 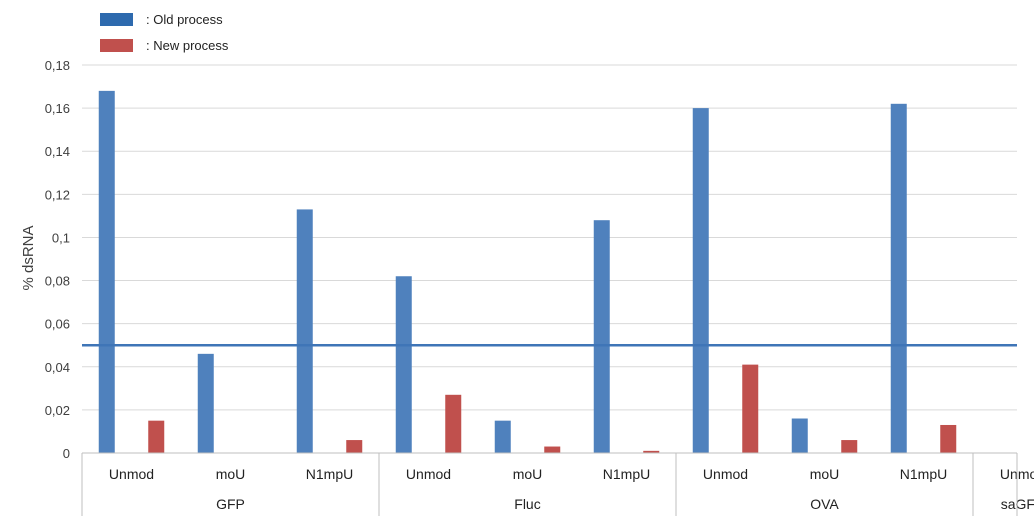 What do you see at coordinates (57, 108) in the screenshot?
I see `y-tick-label: 0,16` at bounding box center [57, 108].